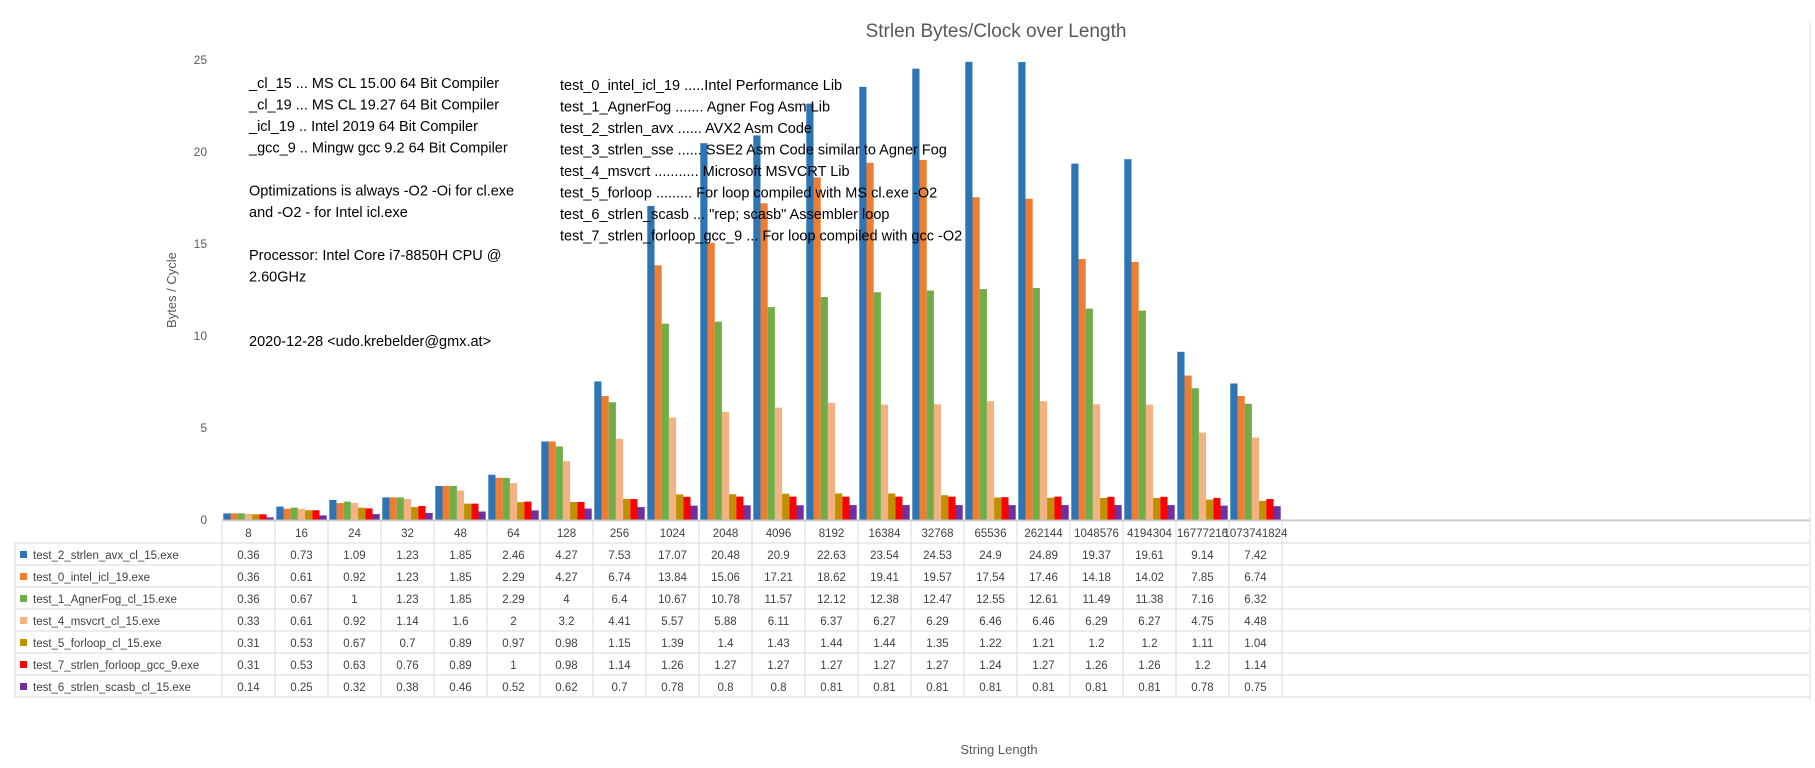 This screenshot has width=1815, height=768. I want to click on y-tick-label: 15, so click(201, 244).